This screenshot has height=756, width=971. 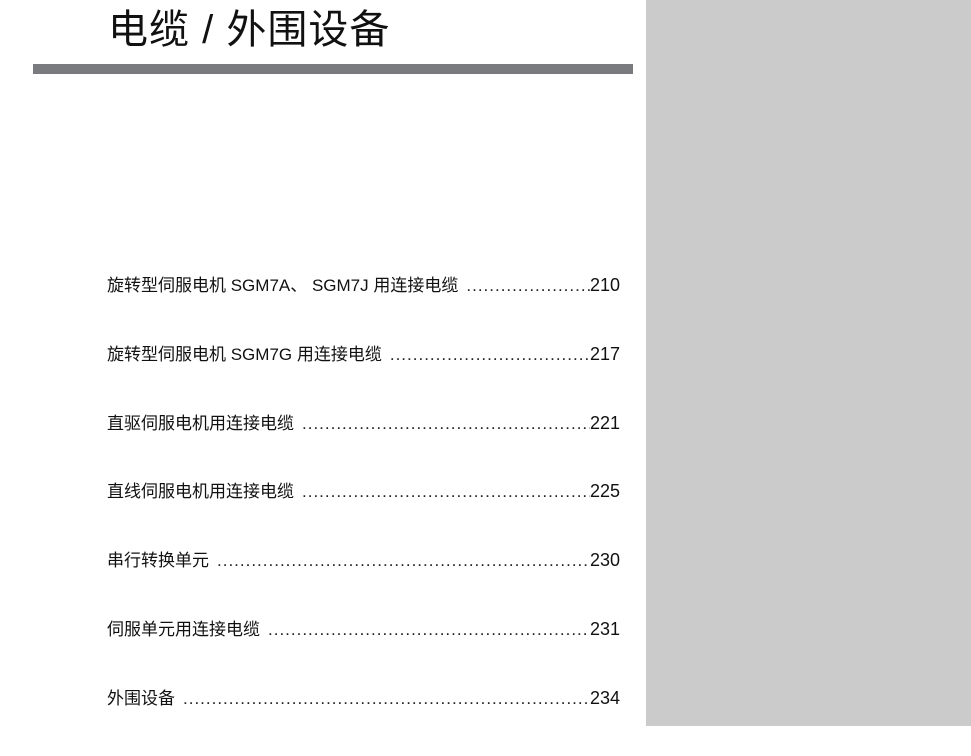 I want to click on toc-entry-label: 外围设备, so click(x=141, y=698).